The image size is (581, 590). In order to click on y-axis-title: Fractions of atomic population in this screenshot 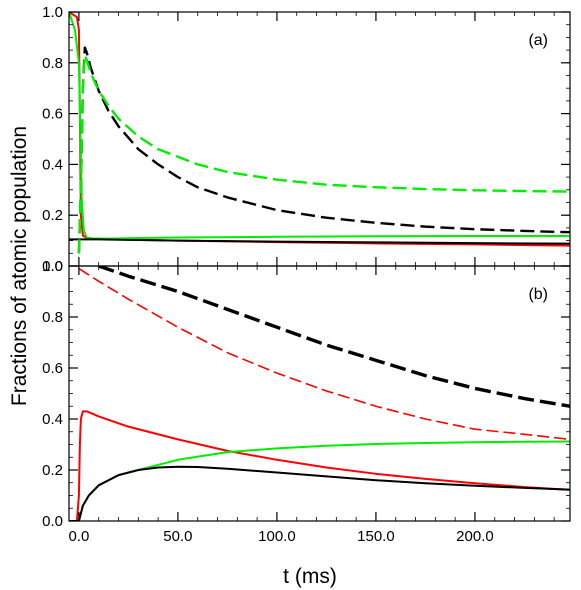, I will do `click(19, 266)`.